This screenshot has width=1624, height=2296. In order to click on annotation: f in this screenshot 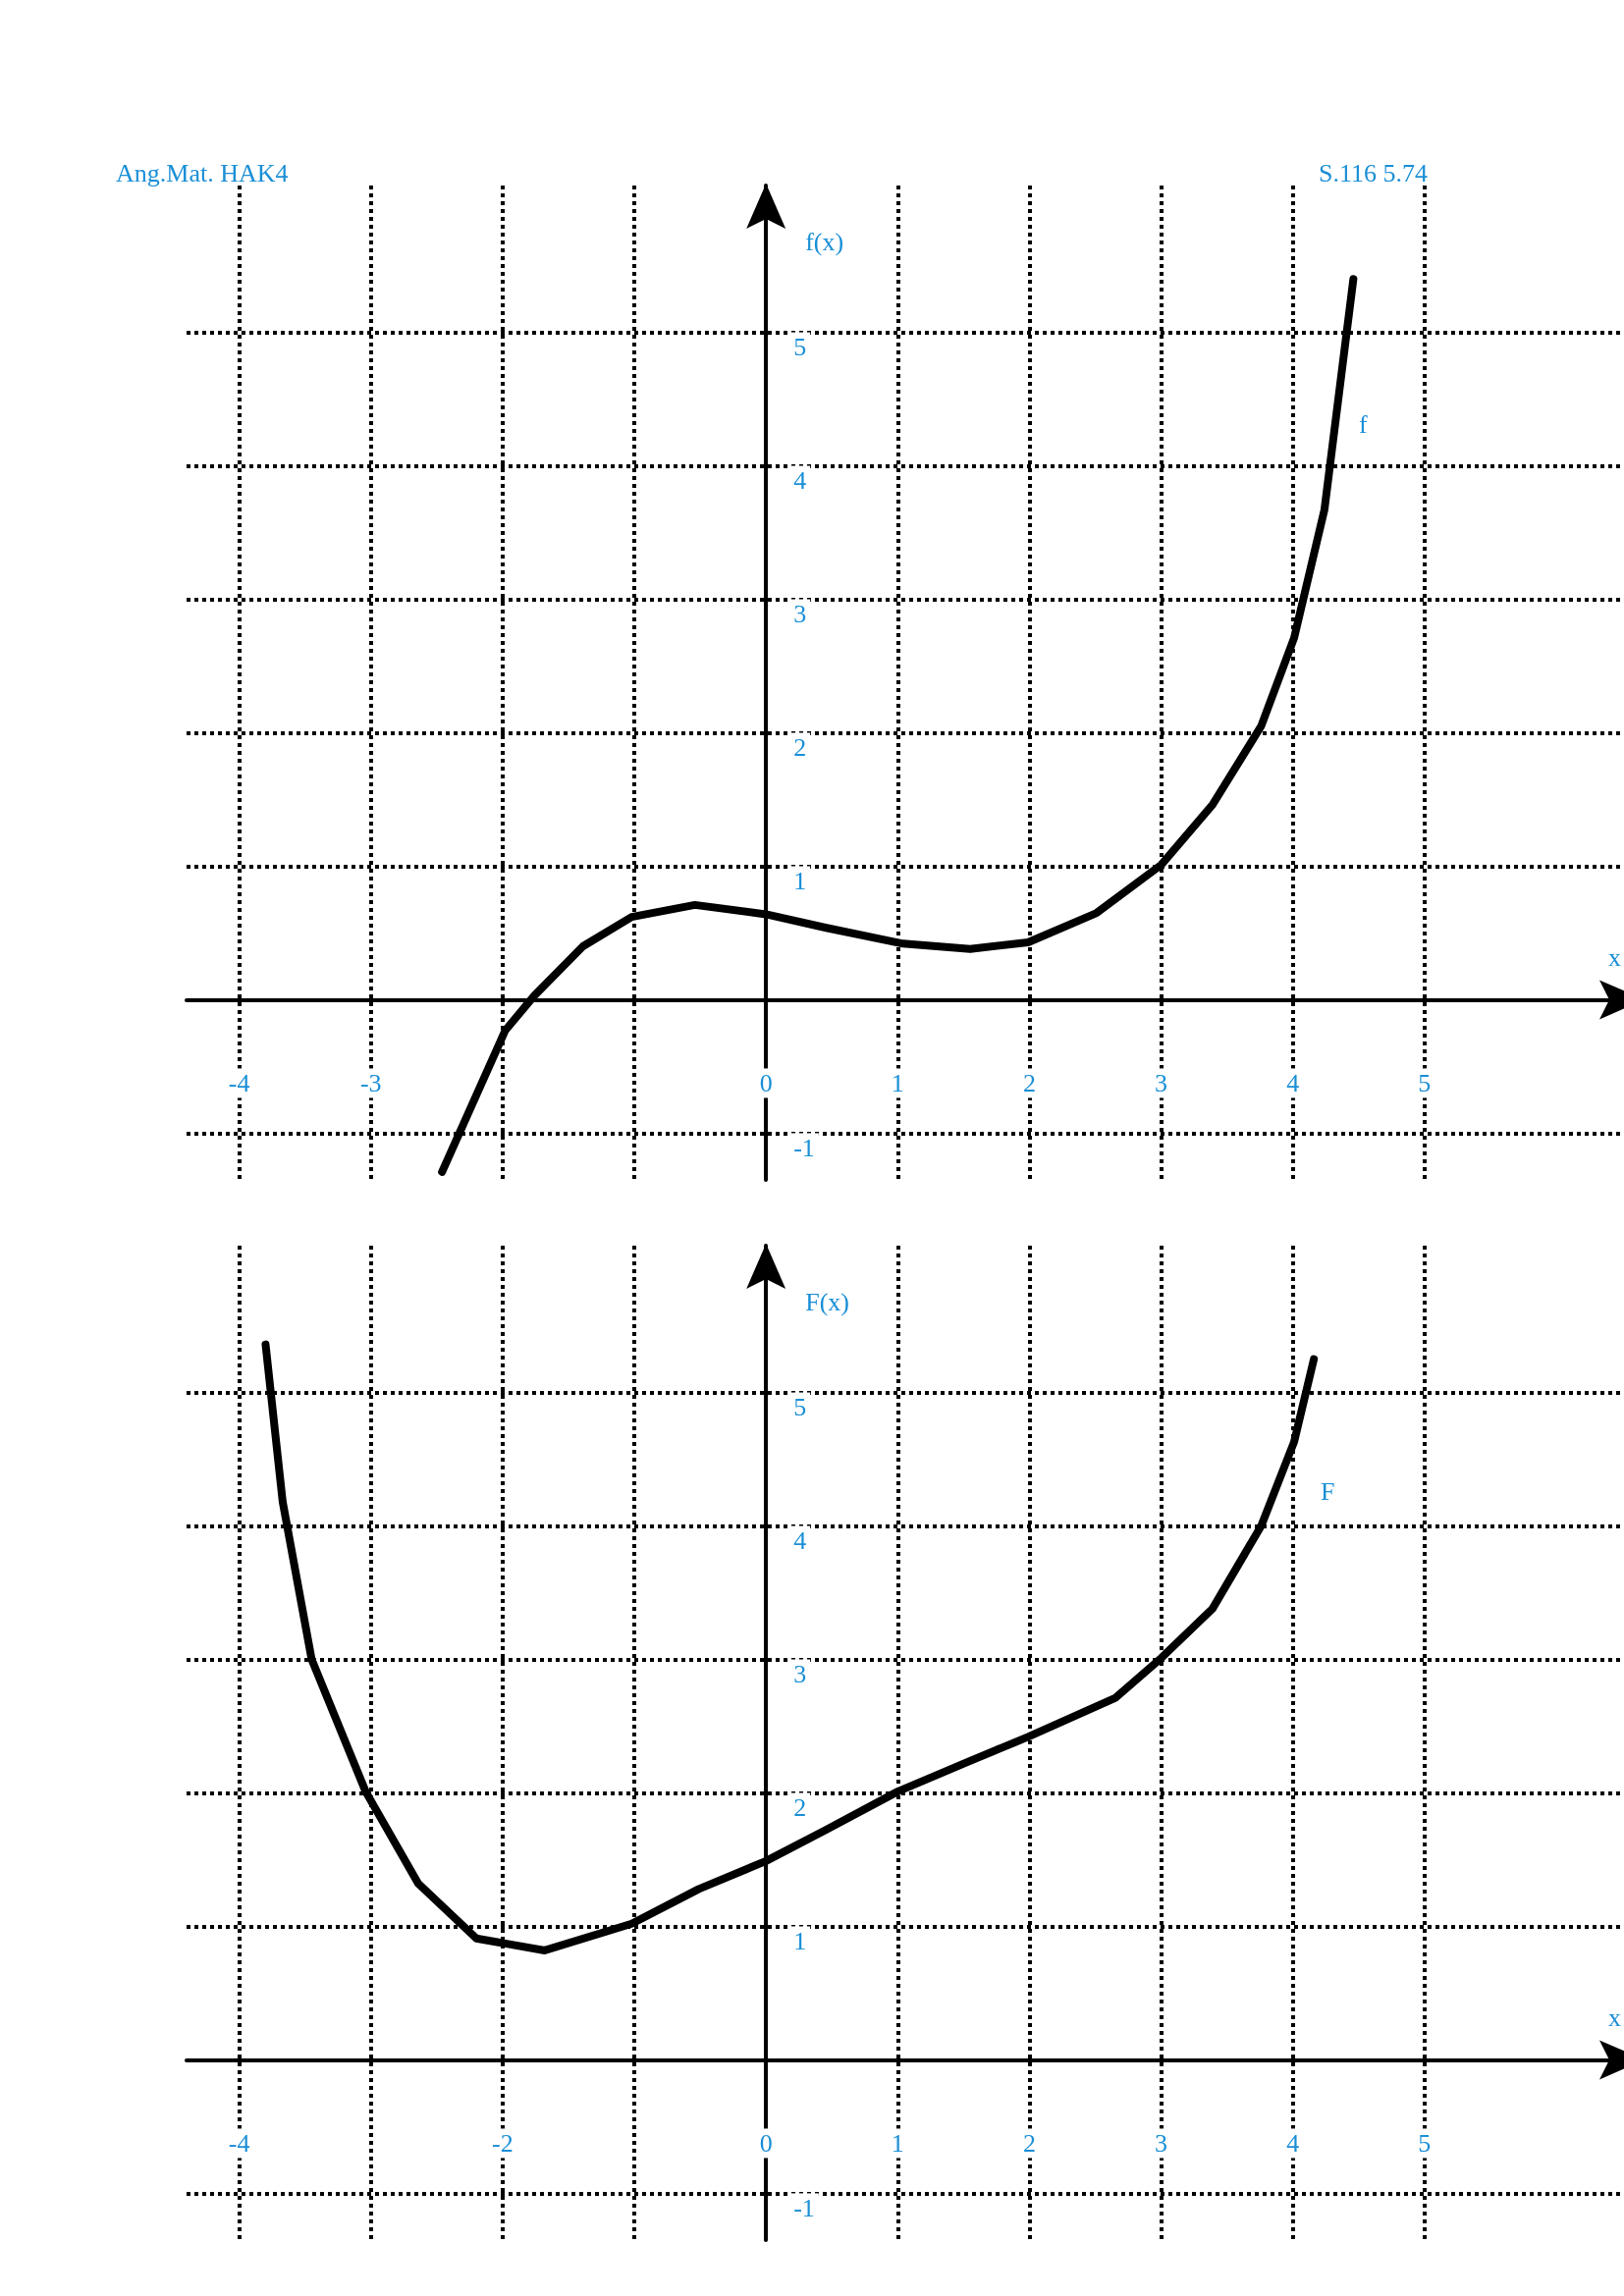, I will do `click(1363, 425)`.